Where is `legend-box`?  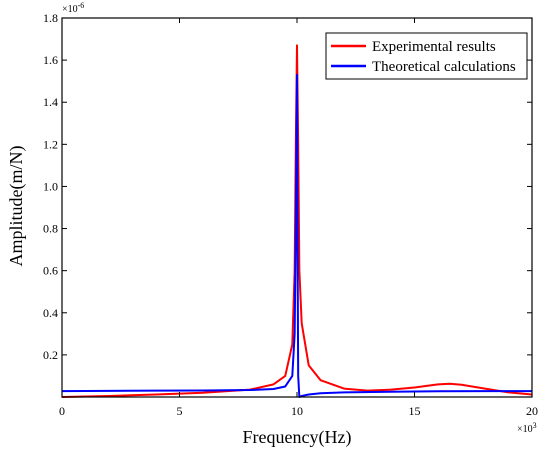
legend-box is located at coordinates (426, 56).